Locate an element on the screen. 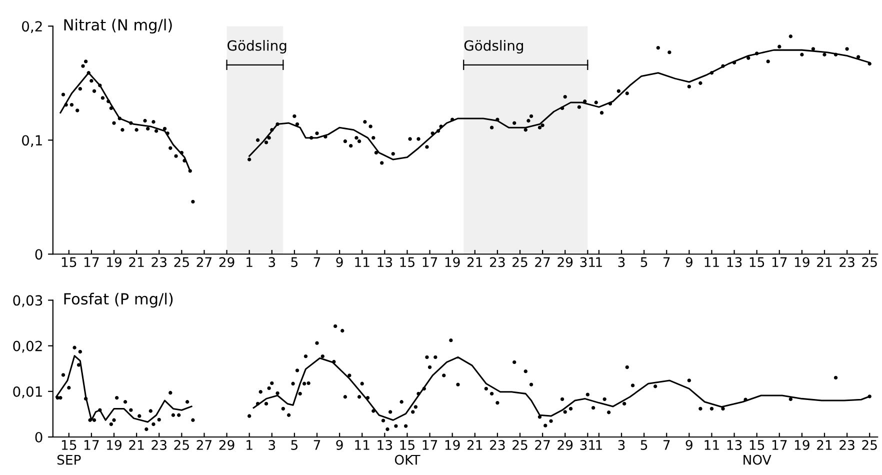 This screenshot has height=475, width=882. chart-title: Nitrat (N mg/l) is located at coordinates (118, 26).